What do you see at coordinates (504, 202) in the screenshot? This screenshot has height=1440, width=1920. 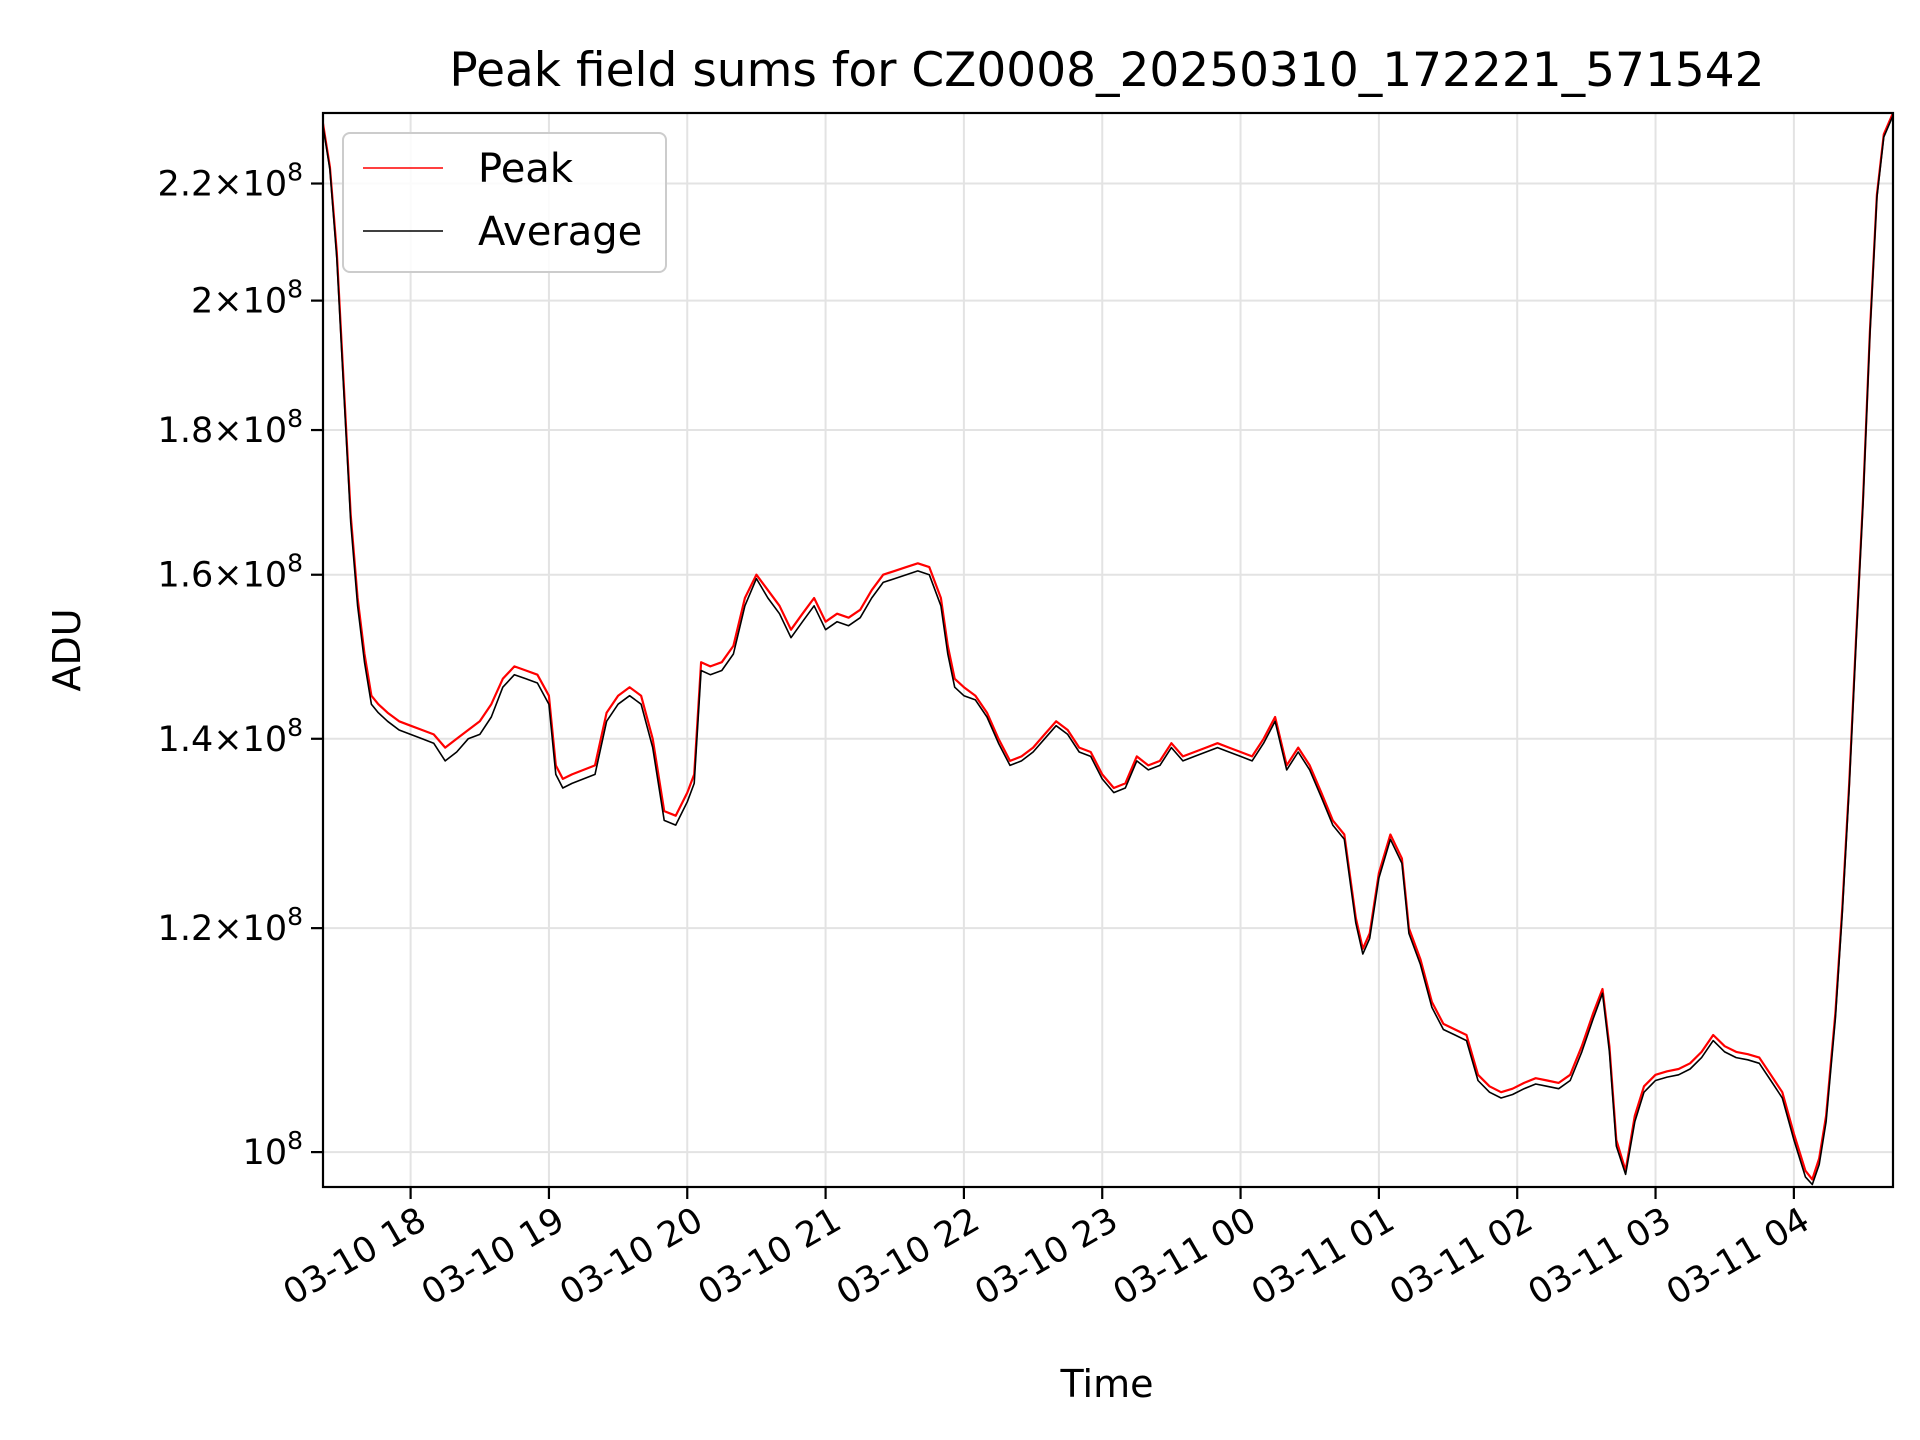 I see `legend: Peak Average` at bounding box center [504, 202].